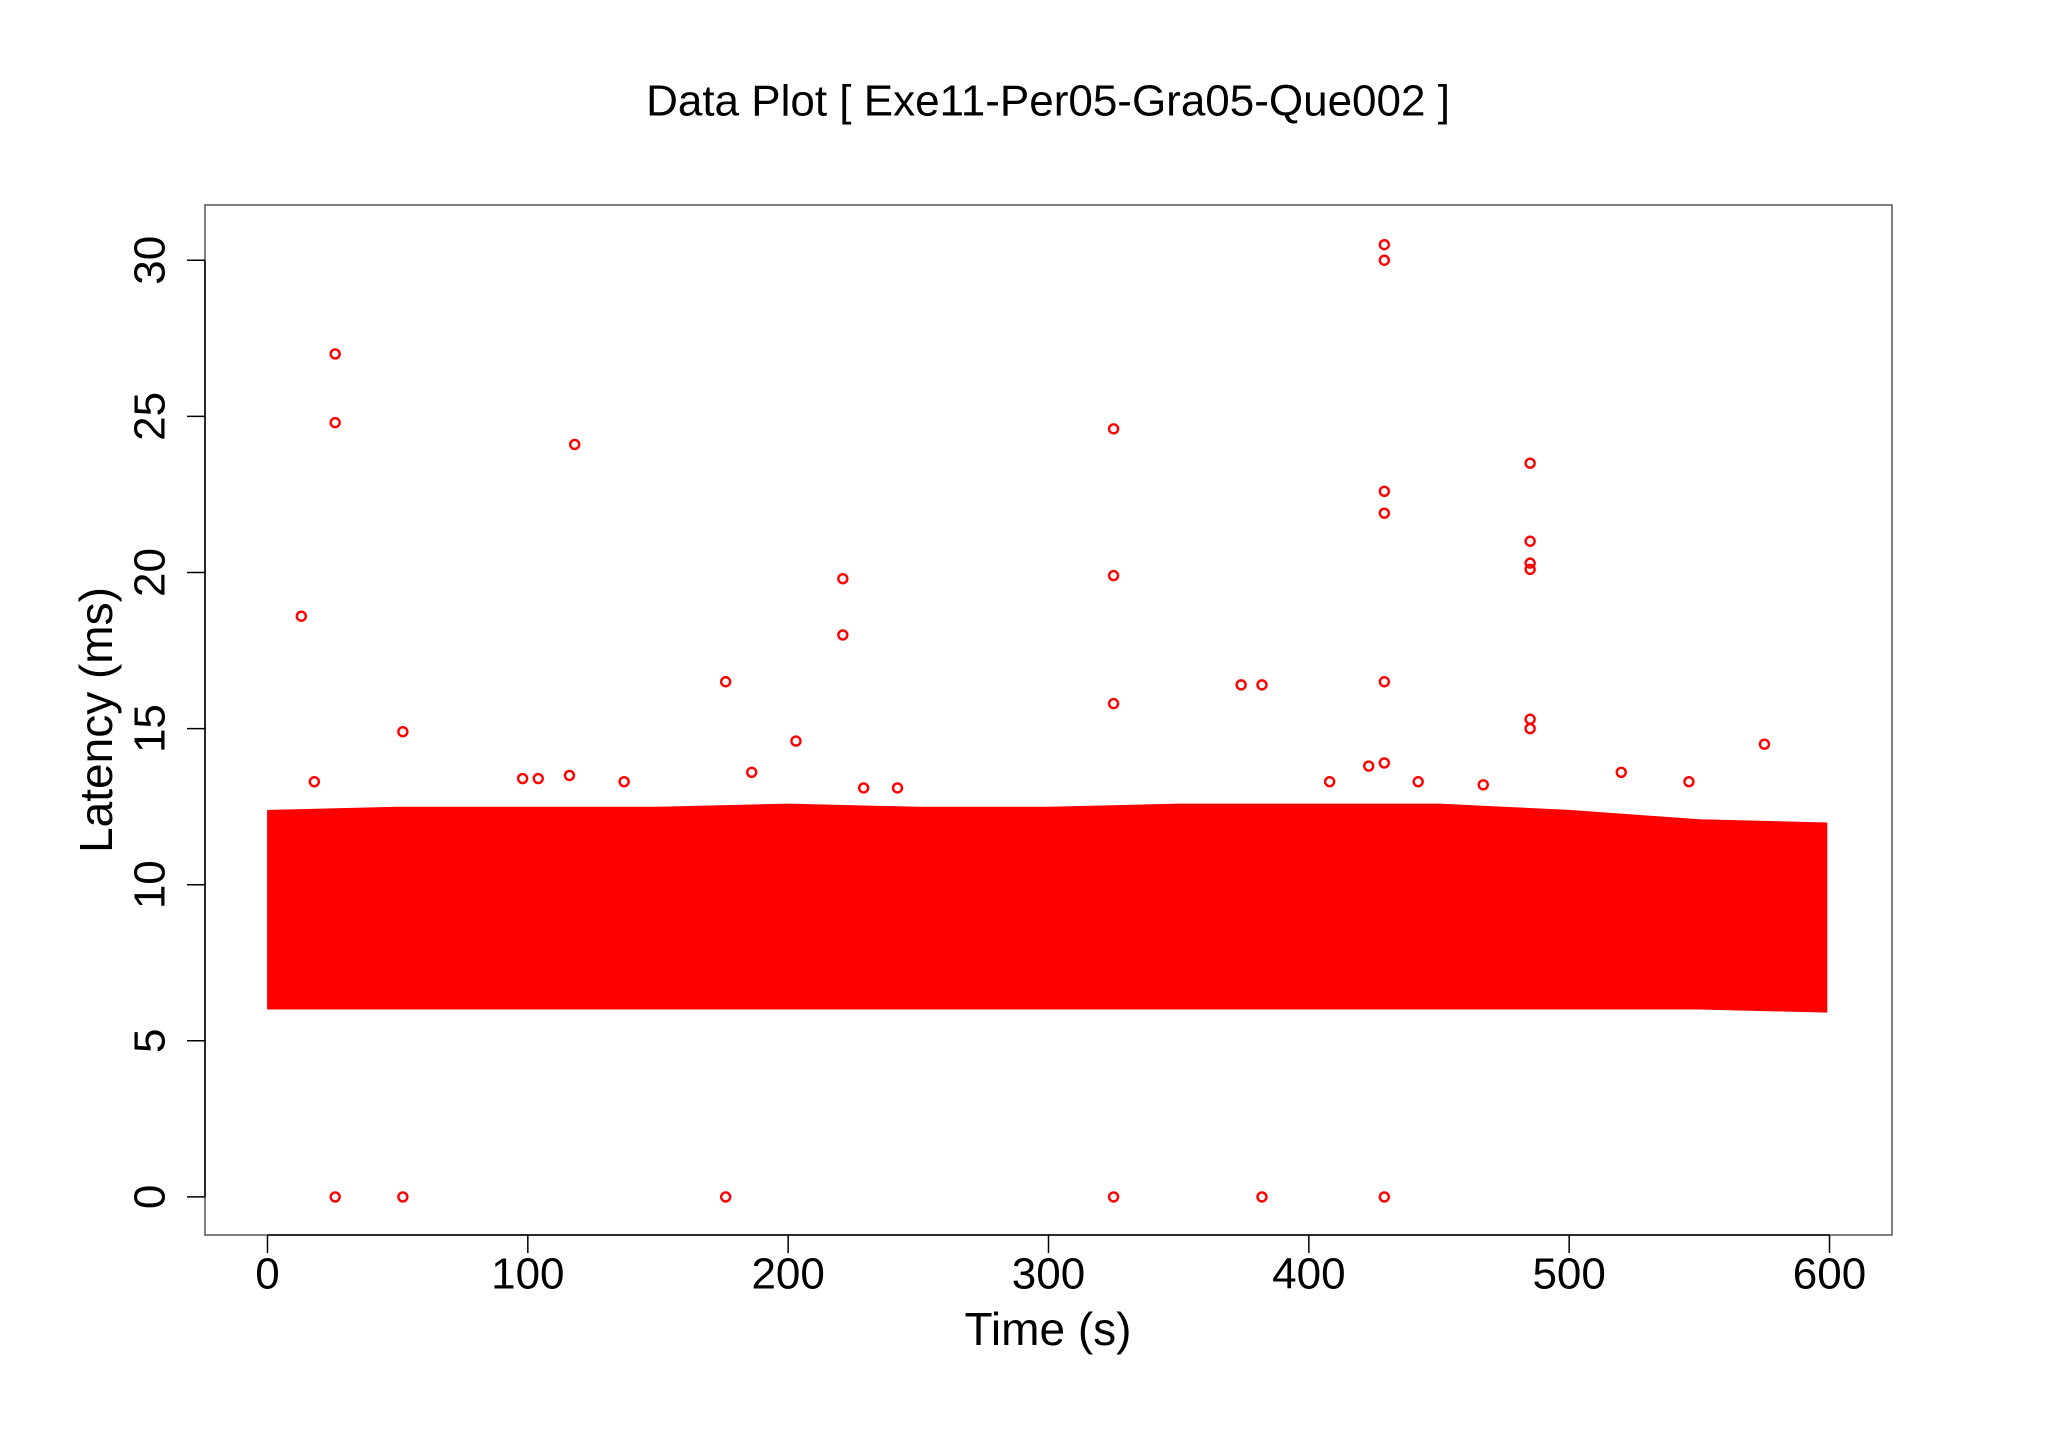  What do you see at coordinates (96, 720) in the screenshot?
I see `y-axis-label: Latency (ms)` at bounding box center [96, 720].